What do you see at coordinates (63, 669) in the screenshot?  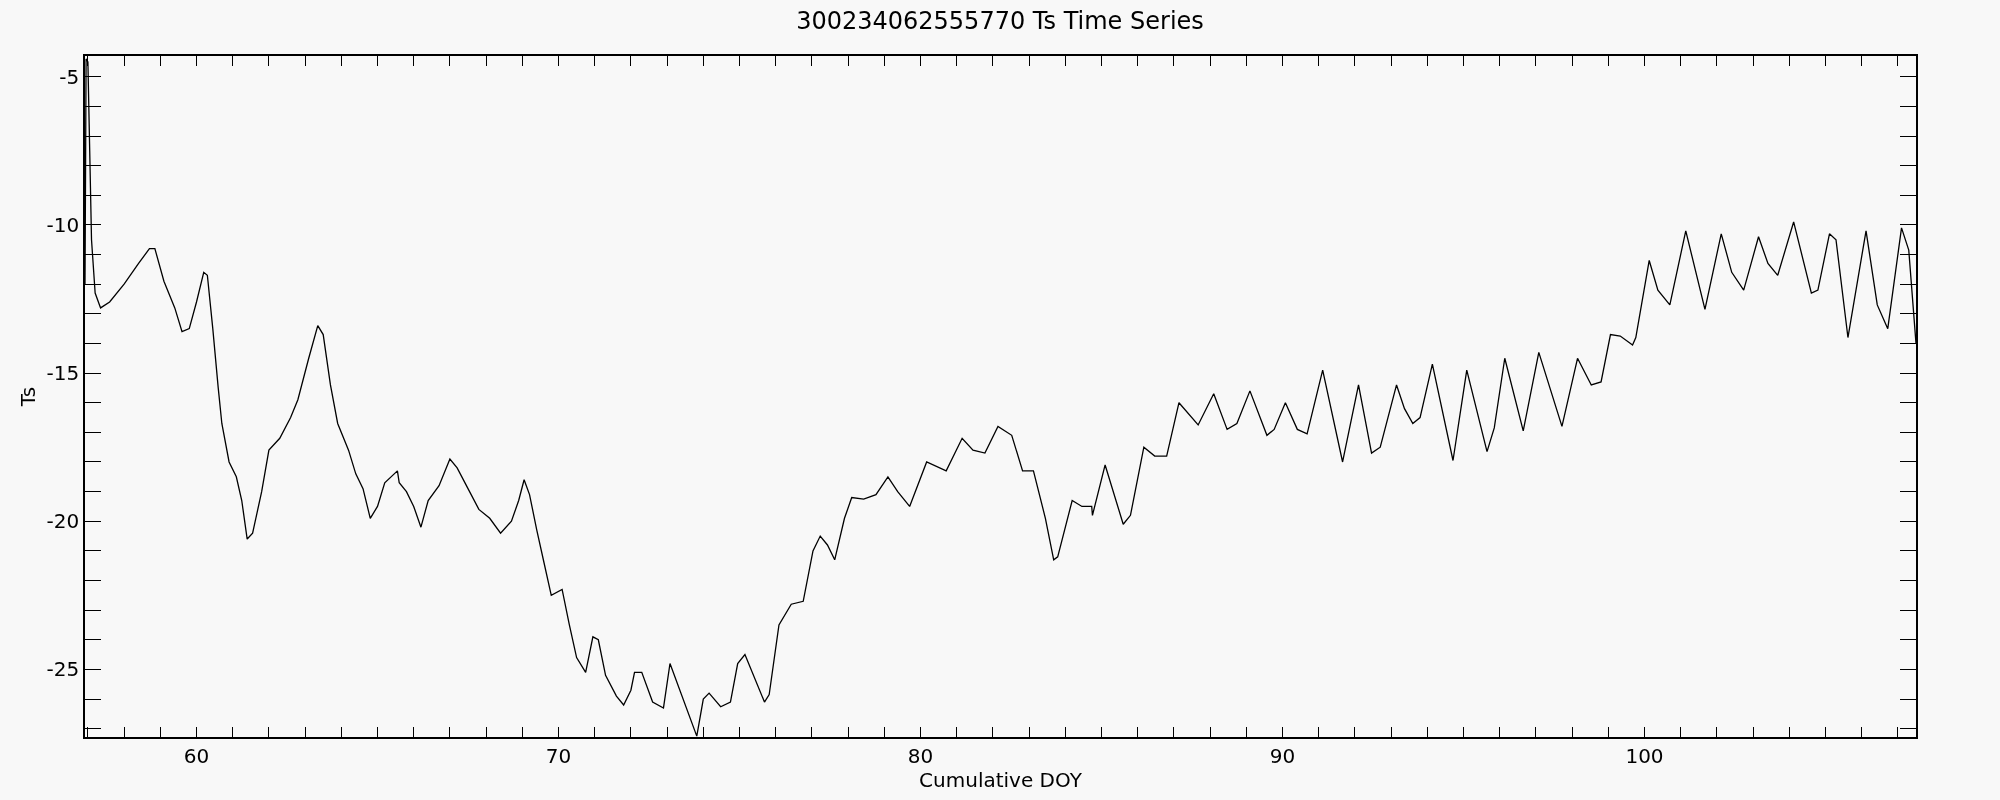 I see `y-tick-label: -25` at bounding box center [63, 669].